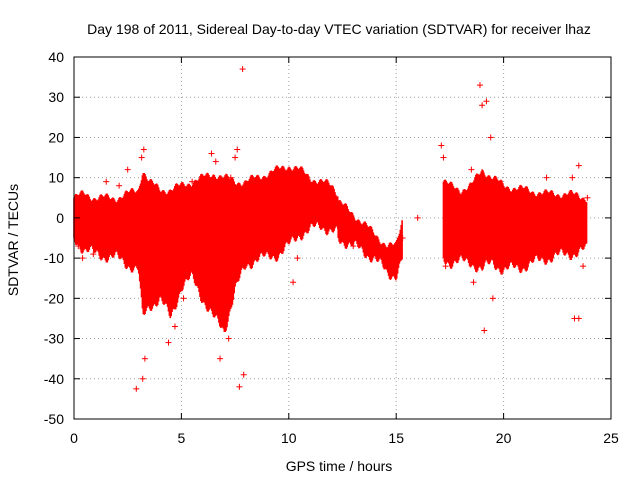 Image resolution: width=640 pixels, height=480 pixels. Describe the element at coordinates (56, 97) in the screenshot. I see `y-tick-label: 30` at that location.